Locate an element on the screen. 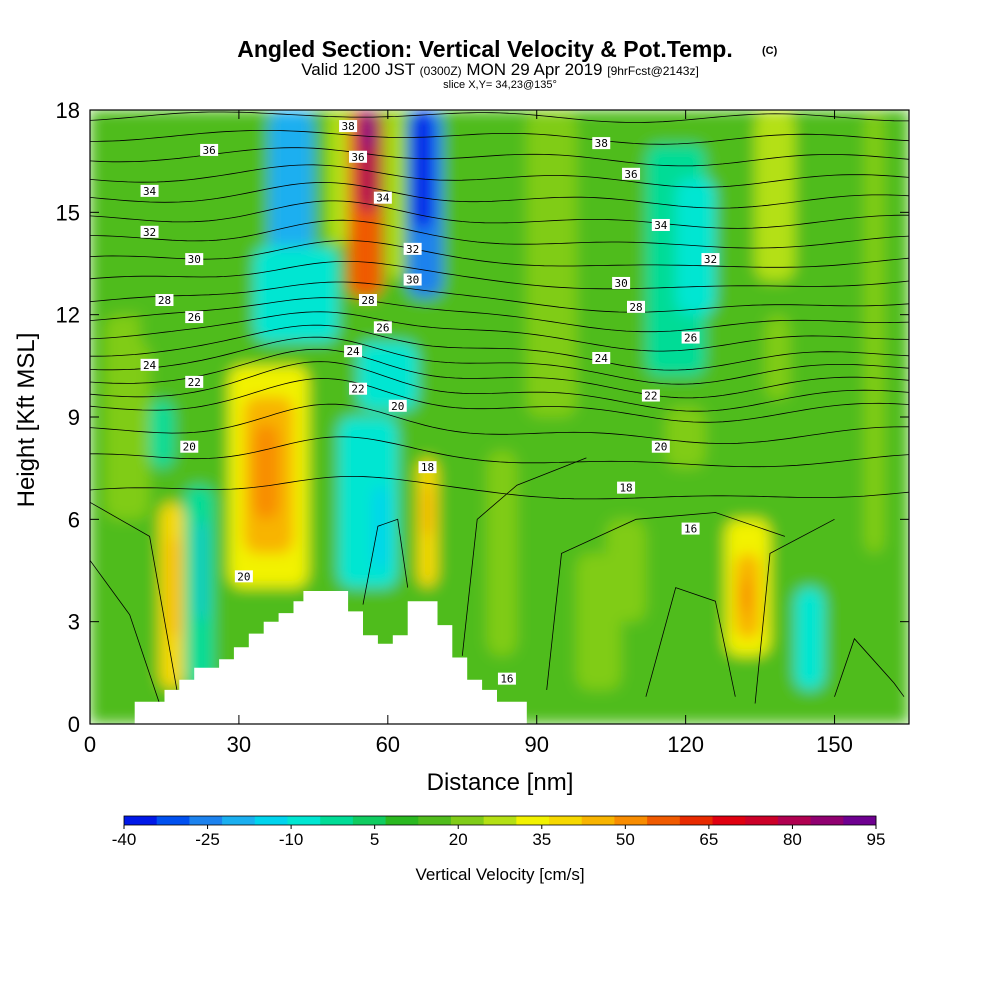 Image resolution: width=1000 pixels, height=1000 pixels. contour-label: 34 is located at coordinates (383, 198).